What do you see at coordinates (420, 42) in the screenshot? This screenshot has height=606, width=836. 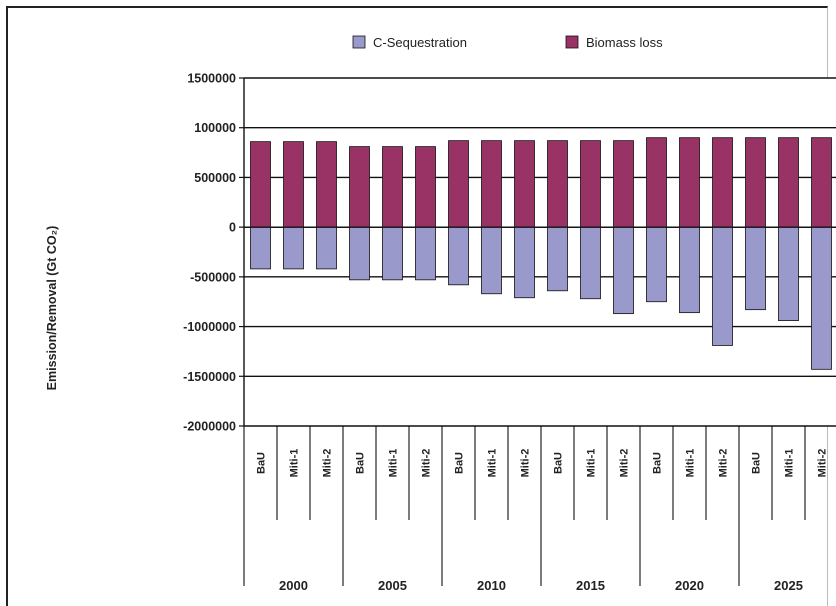 I see `legend-label: C-Sequestration` at bounding box center [420, 42].